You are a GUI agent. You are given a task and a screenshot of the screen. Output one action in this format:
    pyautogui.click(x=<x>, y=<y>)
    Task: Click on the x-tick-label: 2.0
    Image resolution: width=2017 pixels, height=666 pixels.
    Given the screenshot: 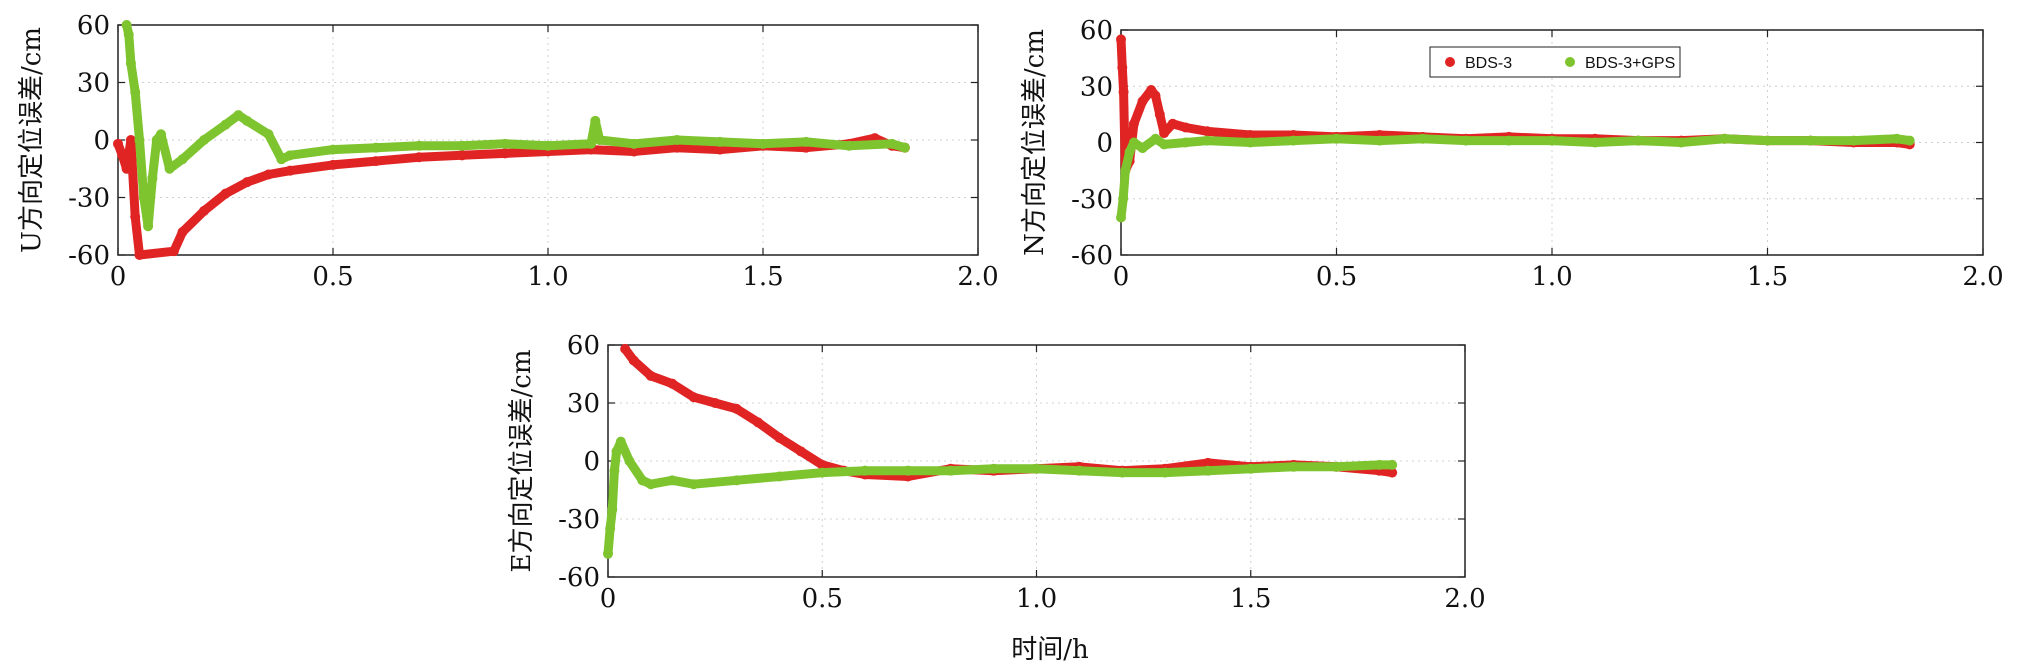 What is the action you would take?
    pyautogui.click(x=1982, y=277)
    